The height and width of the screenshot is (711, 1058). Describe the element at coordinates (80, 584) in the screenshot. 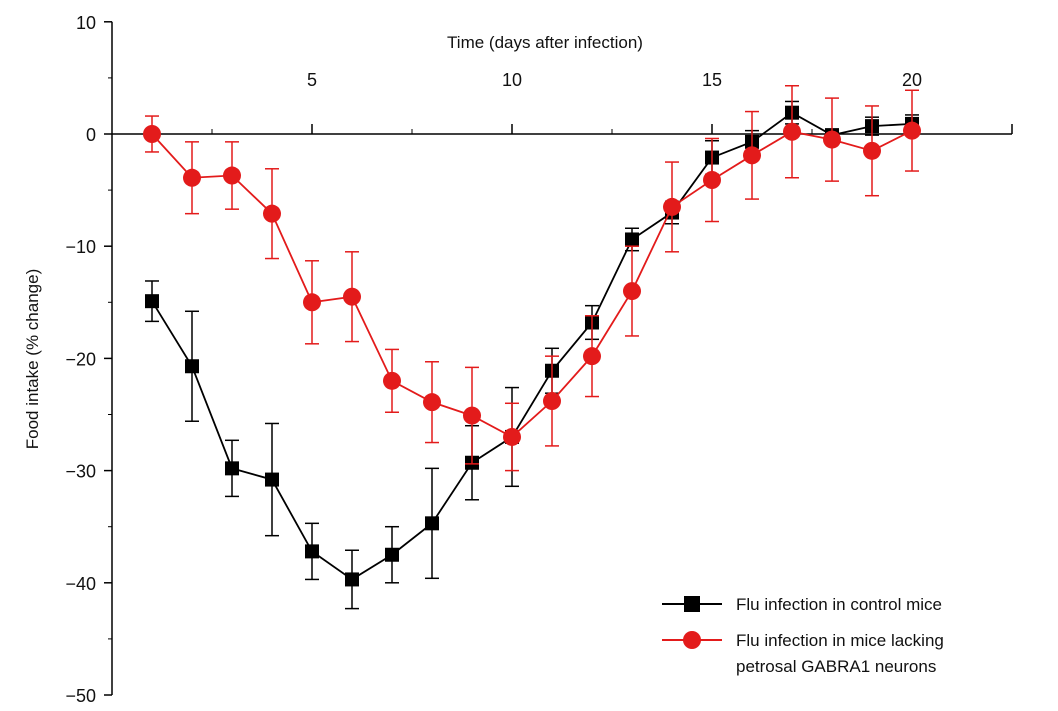

I see `y-tick-label: −40` at that location.